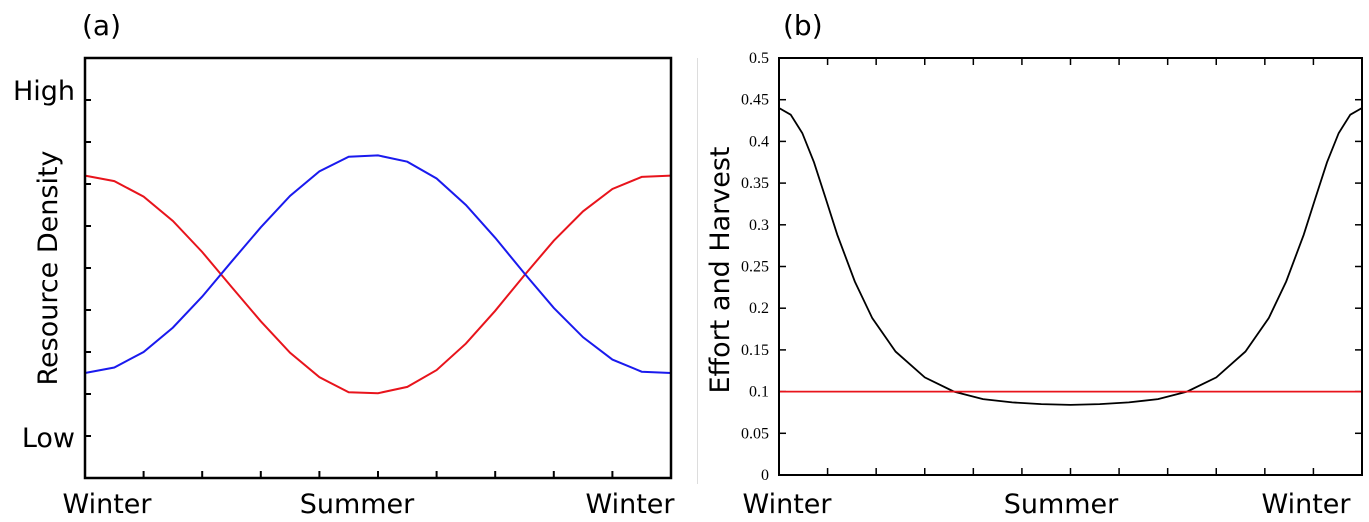 The height and width of the screenshot is (522, 1369). What do you see at coordinates (44, 91) in the screenshot?
I see `y-level-high-label: High` at bounding box center [44, 91].